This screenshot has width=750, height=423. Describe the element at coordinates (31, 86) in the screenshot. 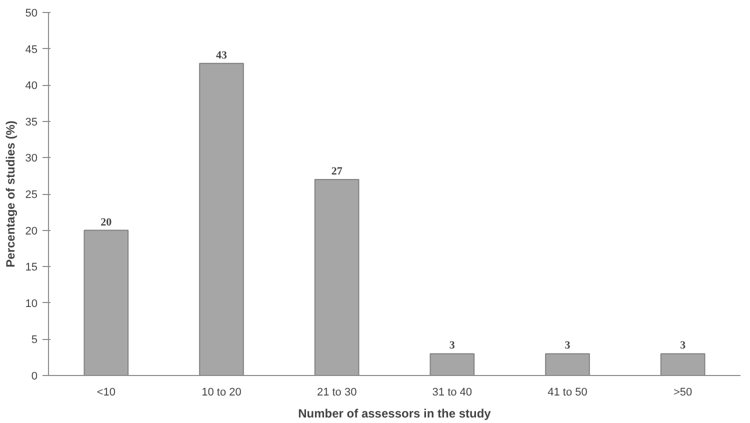

I see `y-tick-label: 40` at that location.